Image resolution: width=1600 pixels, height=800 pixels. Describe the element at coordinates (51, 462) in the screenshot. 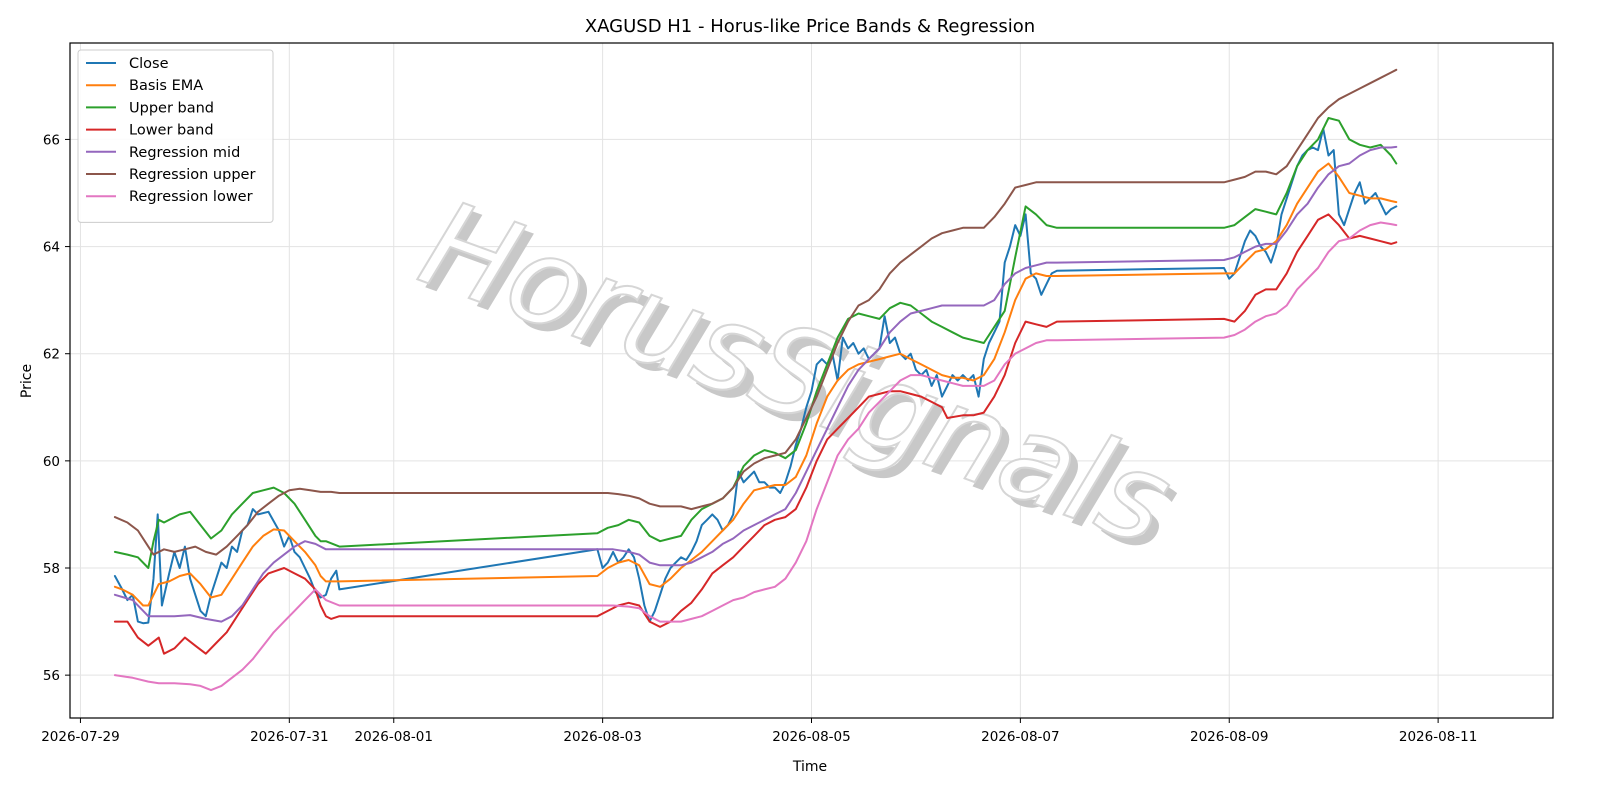

I see `y-tick-label: 60` at that location.